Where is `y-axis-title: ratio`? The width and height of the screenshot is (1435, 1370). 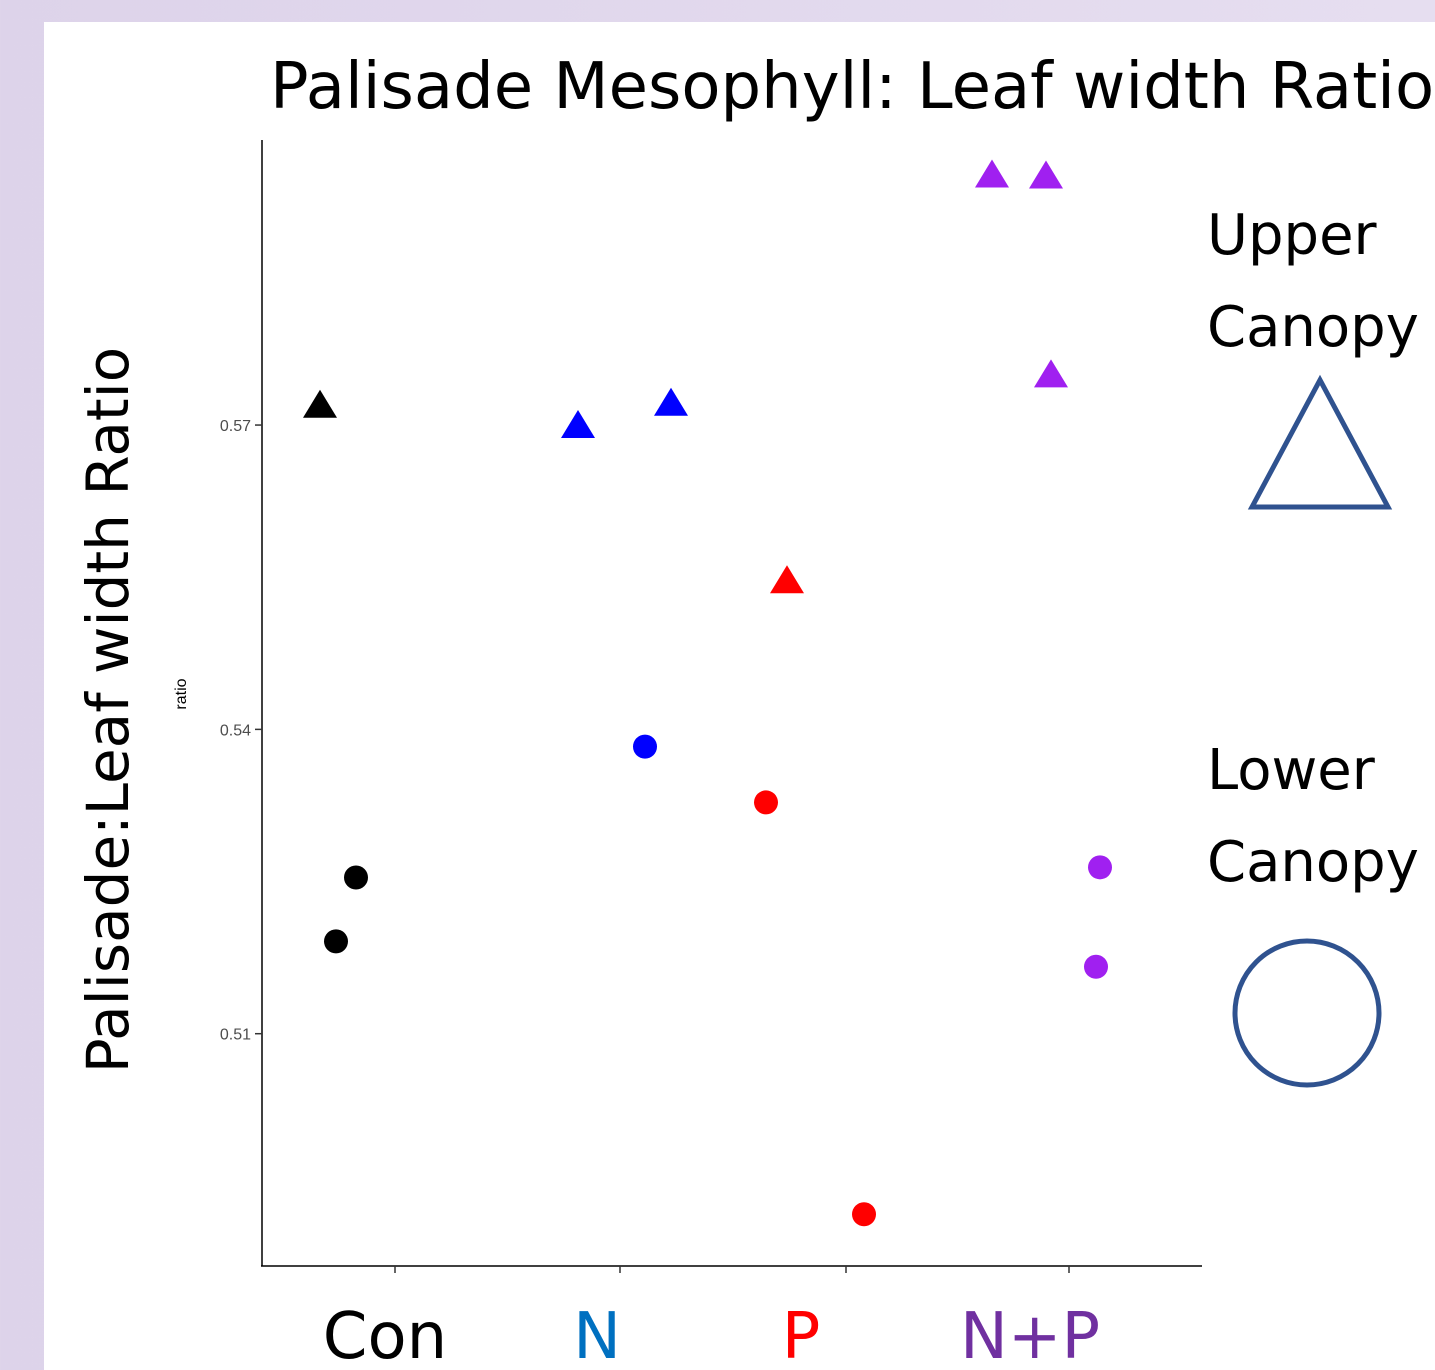
y-axis-title: ratio is located at coordinates (181, 693).